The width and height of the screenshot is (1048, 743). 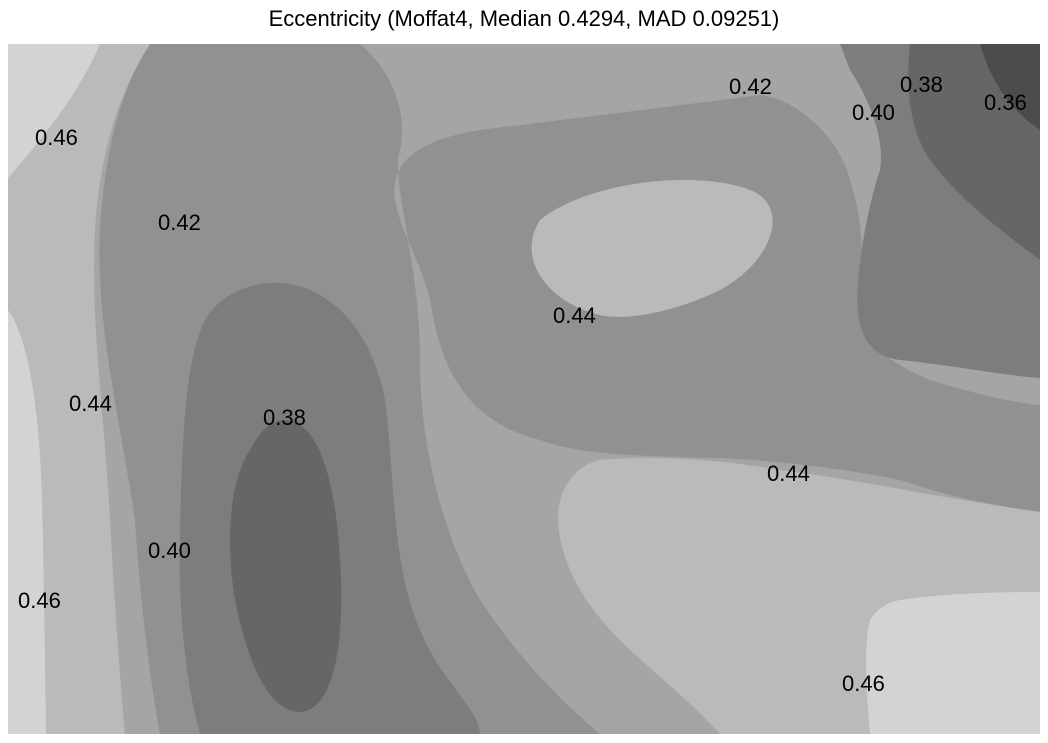 What do you see at coordinates (54, 111) in the screenshot?
I see `contour-band-above-0.46-top` at bounding box center [54, 111].